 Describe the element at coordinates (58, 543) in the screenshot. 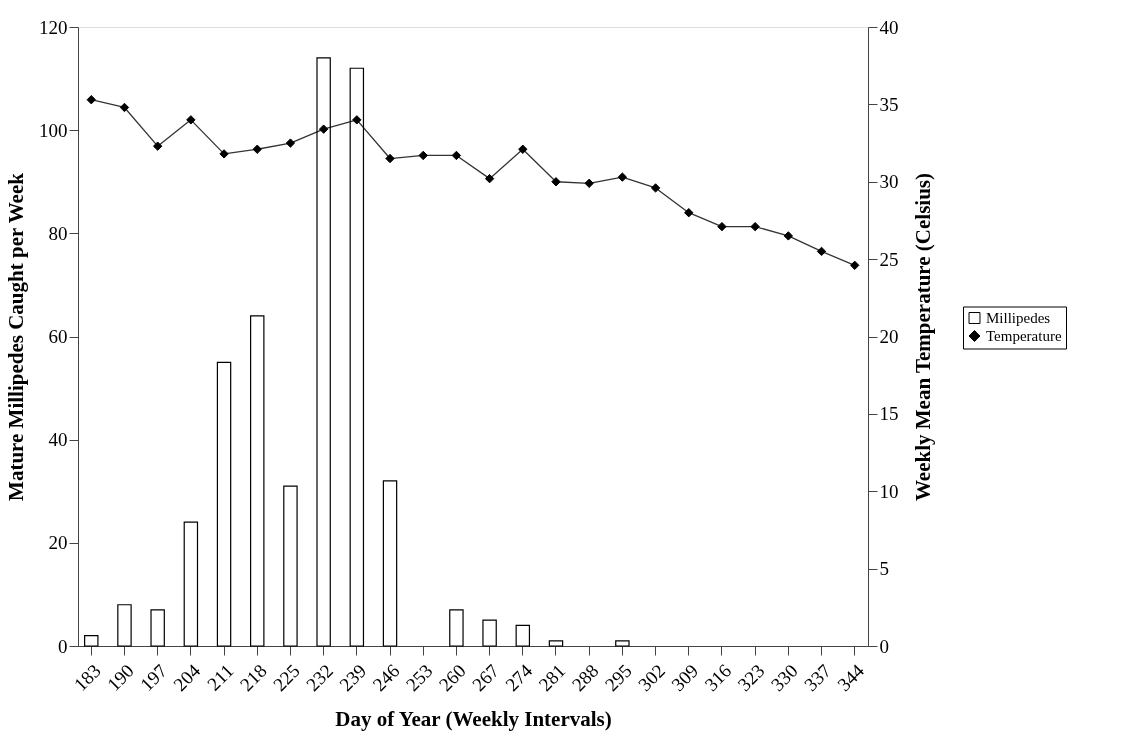

I see `y-tick-label: 20` at that location.